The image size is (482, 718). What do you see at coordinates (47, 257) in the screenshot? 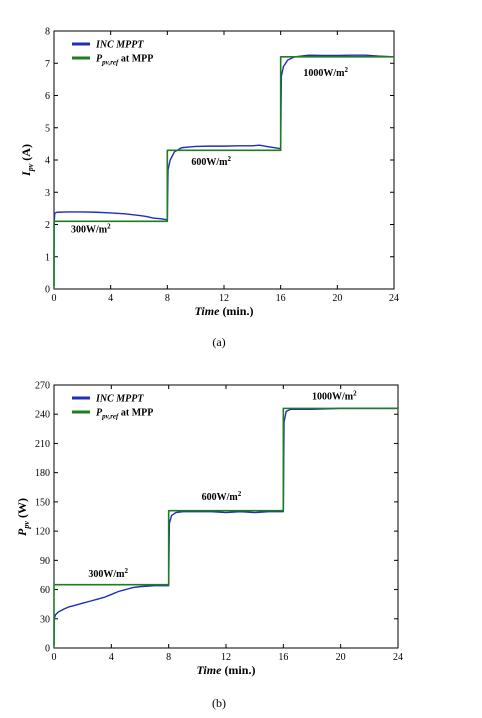
I see `y-tick-label: 1` at bounding box center [47, 257].